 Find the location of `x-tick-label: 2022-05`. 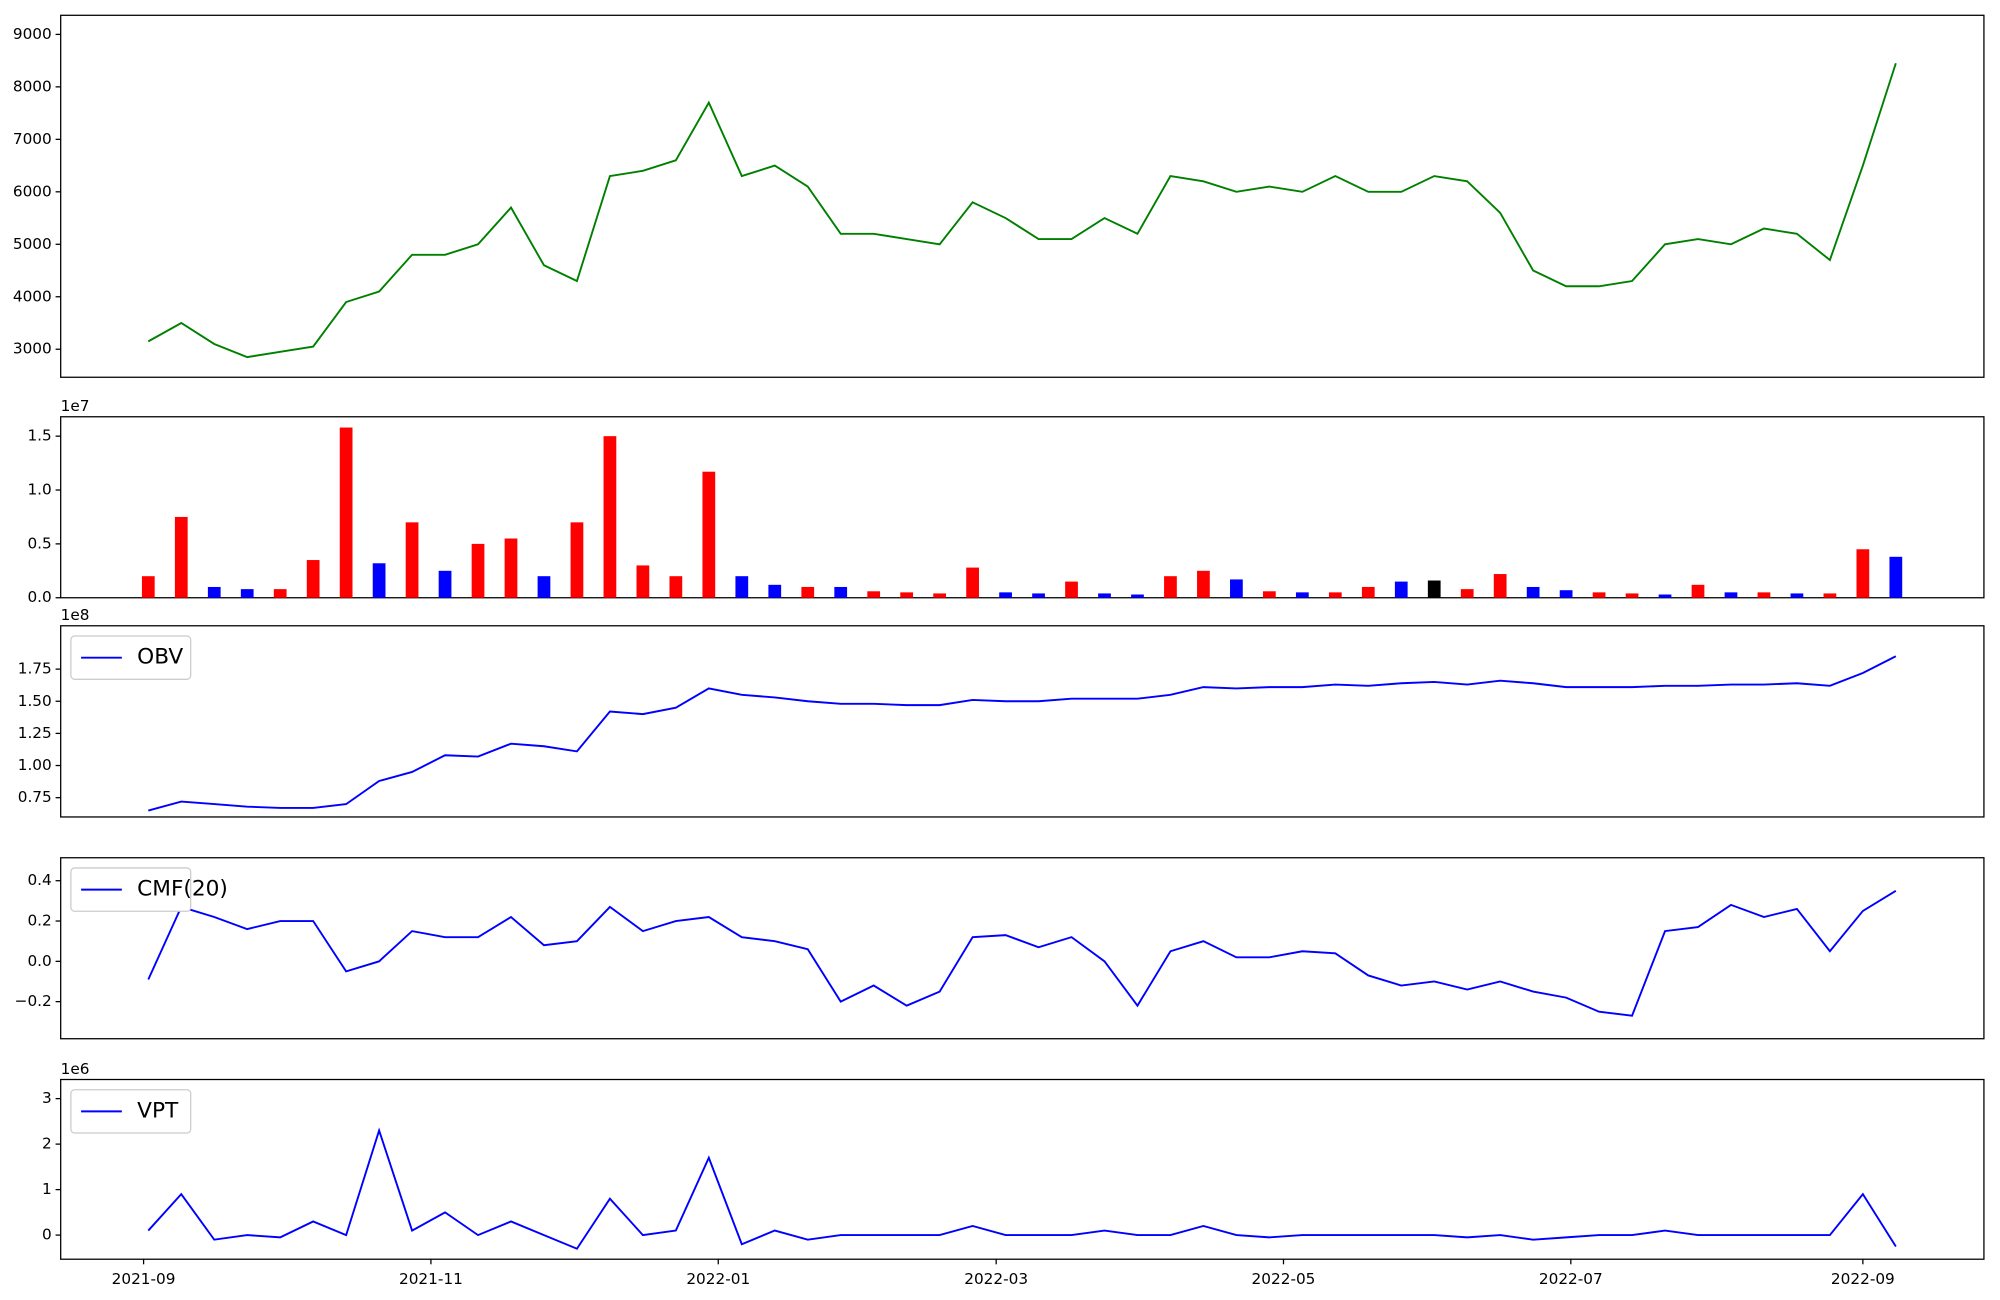

x-tick-label: 2022-05 is located at coordinates (1284, 1279).